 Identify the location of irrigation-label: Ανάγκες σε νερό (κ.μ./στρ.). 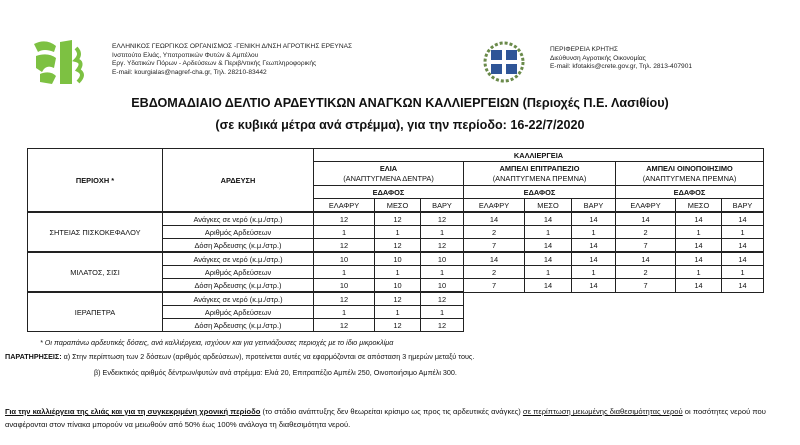
(238, 258).